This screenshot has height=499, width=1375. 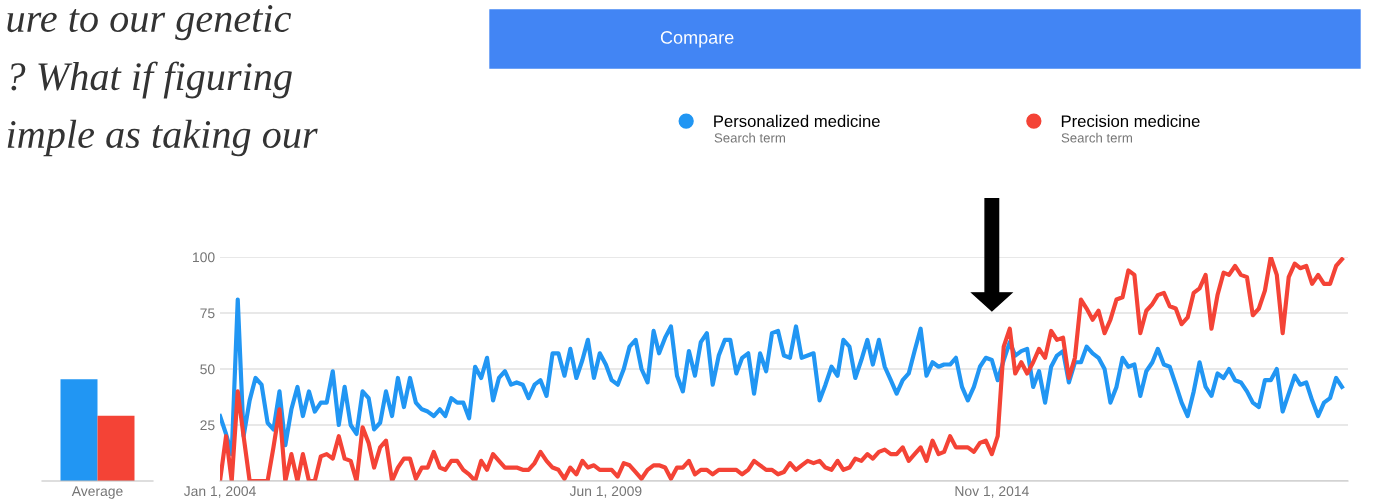 What do you see at coordinates (207, 313) in the screenshot?
I see `y-tick-label: 75` at bounding box center [207, 313].